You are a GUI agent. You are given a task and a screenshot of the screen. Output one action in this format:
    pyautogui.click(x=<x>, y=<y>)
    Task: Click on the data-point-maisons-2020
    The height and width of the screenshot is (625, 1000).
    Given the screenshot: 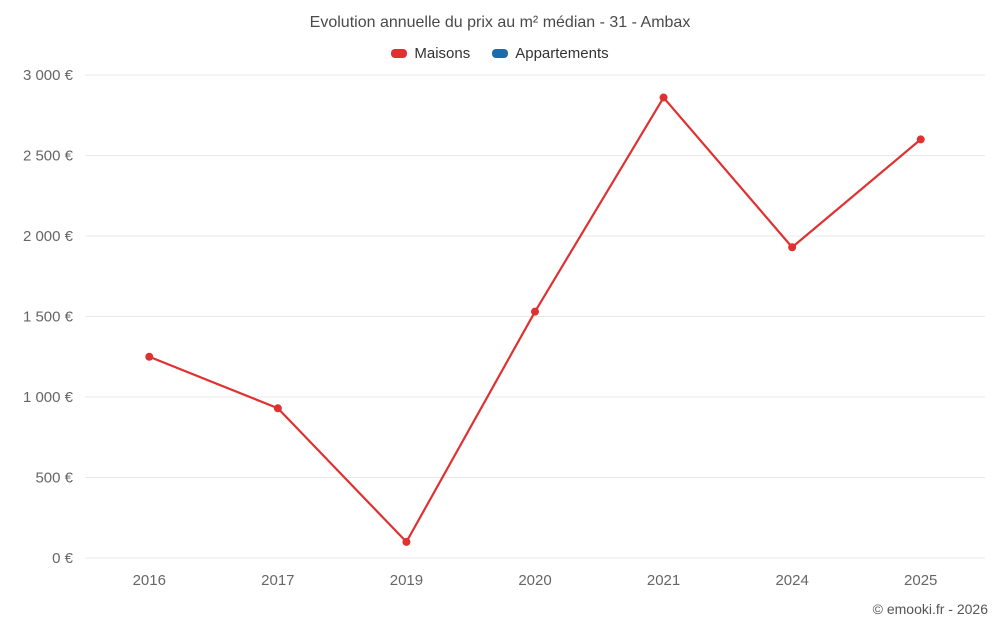 What is the action you would take?
    pyautogui.click(x=535, y=311)
    